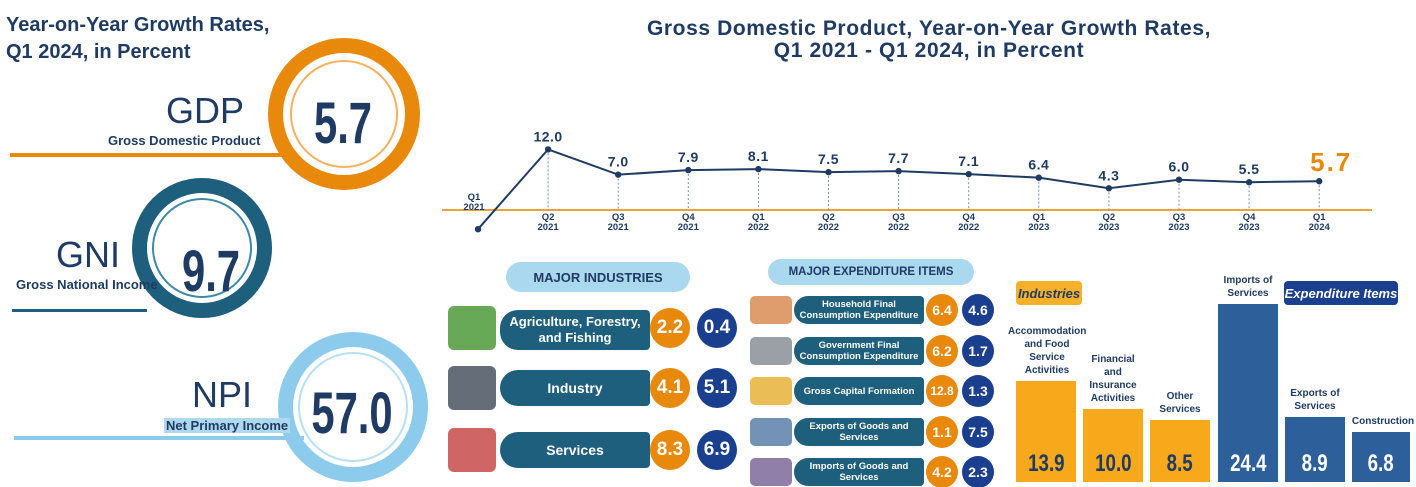 This screenshot has height=487, width=1416. Describe the element at coordinates (942, 310) in the screenshot. I see `expenditure-value-primary: 6.4` at that location.